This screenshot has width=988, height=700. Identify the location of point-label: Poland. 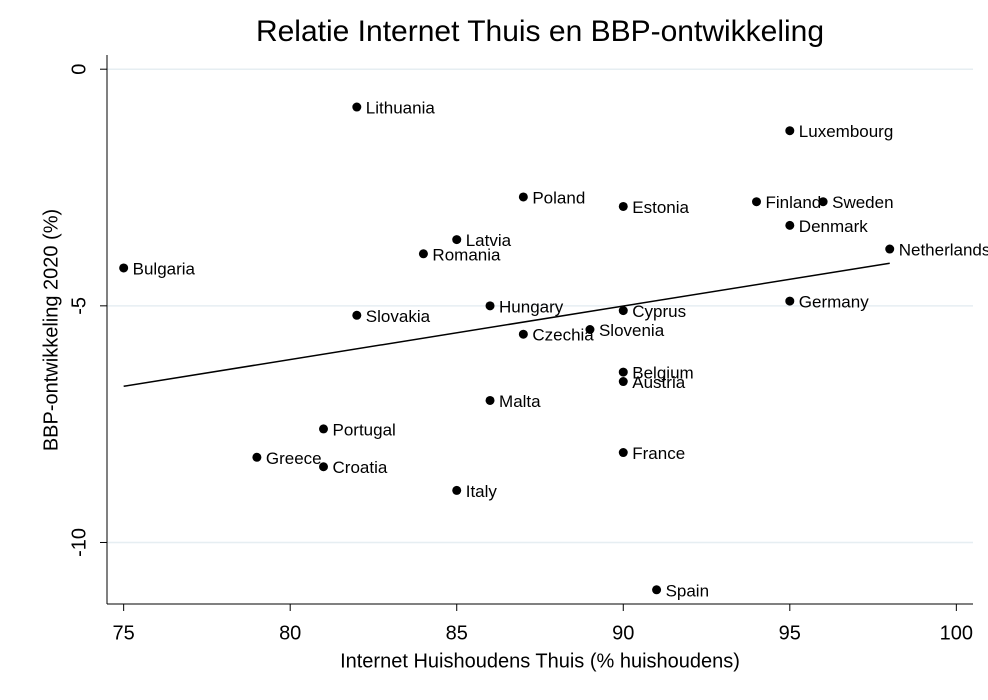
(558, 197).